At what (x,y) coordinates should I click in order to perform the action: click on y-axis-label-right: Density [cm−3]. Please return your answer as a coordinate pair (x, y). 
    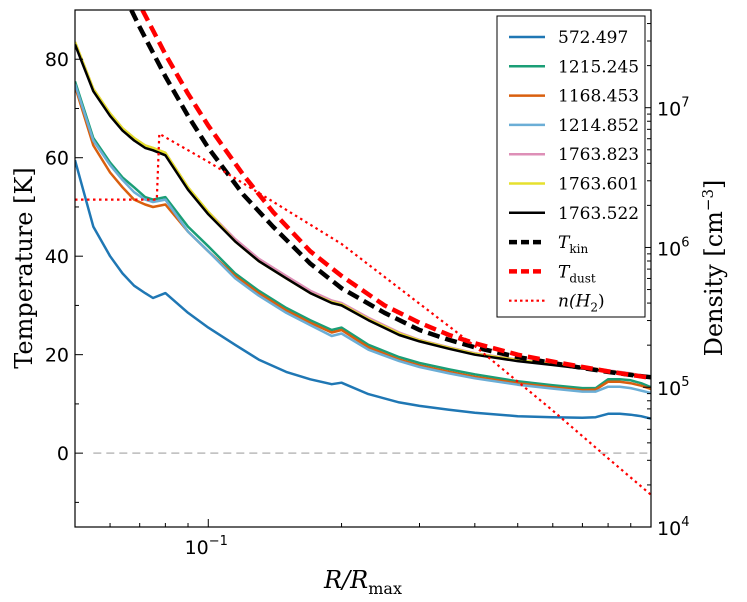
    Looking at the image, I should click on (713, 268).